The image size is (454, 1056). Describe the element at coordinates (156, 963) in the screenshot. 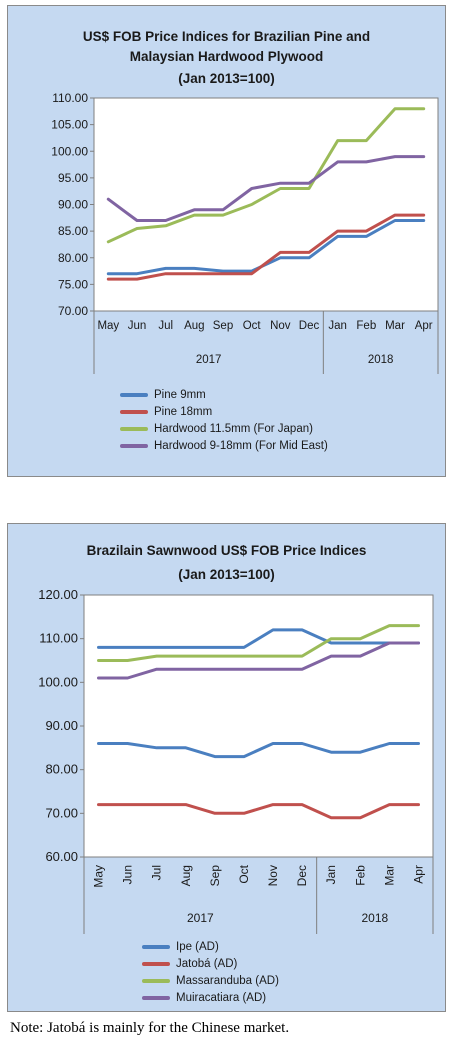

I see `legend-swatch-jatoba` at that location.